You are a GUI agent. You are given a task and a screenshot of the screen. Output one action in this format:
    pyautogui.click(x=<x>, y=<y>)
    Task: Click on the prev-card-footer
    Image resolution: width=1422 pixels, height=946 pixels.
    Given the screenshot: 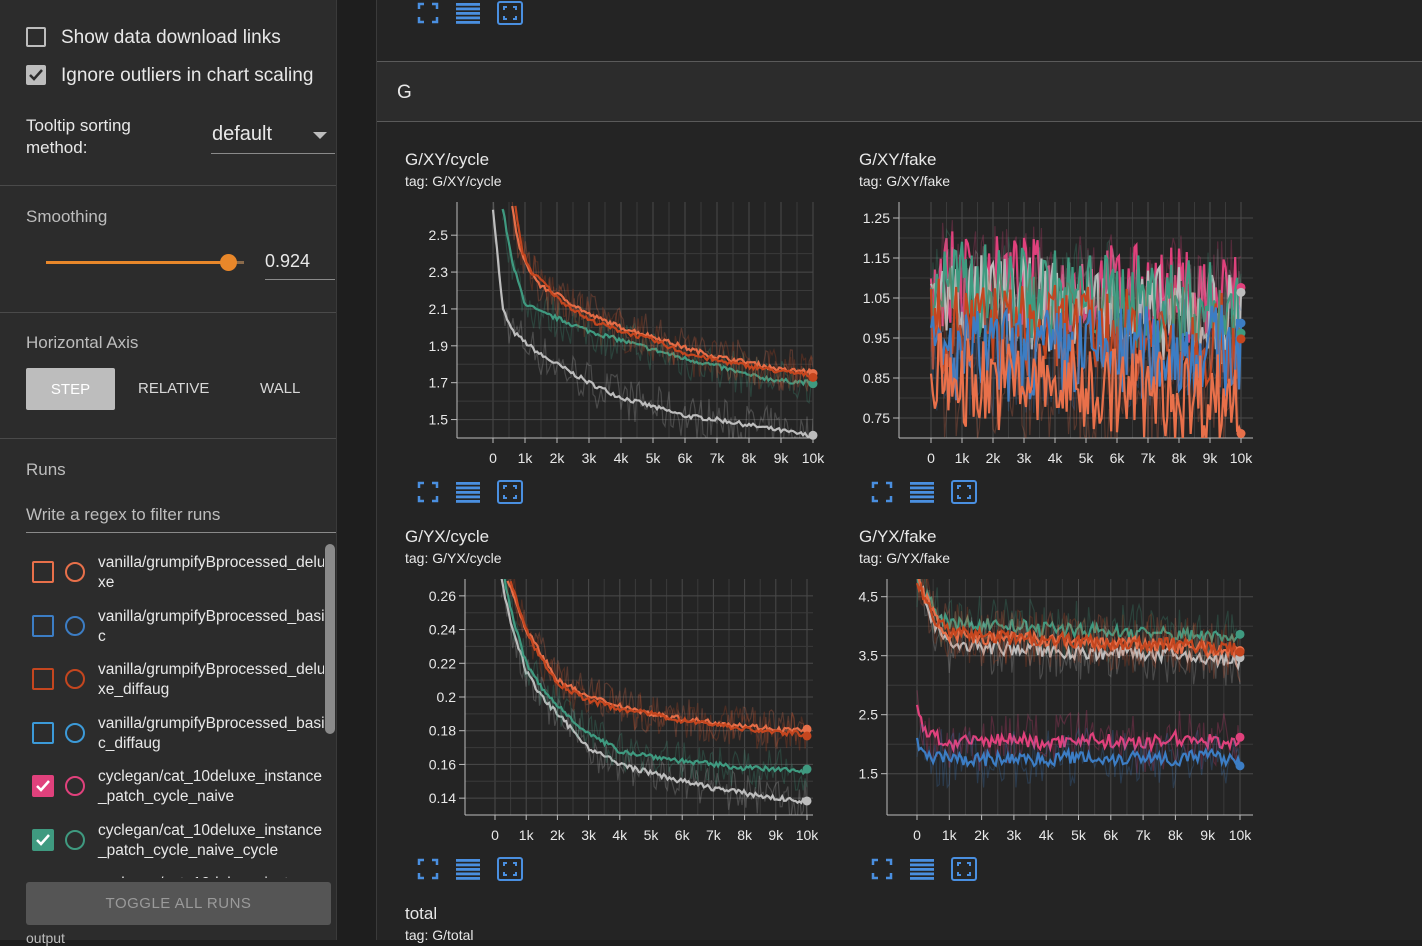 What is the action you would take?
    pyautogui.click(x=899, y=31)
    